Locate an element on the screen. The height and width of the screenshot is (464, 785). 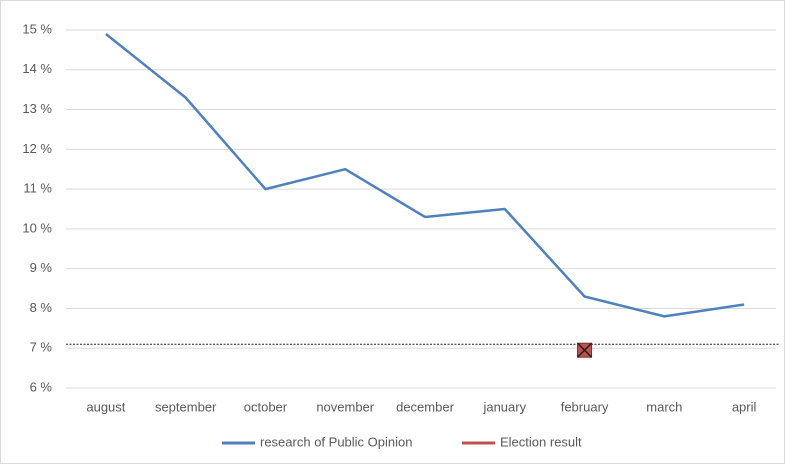
x-tick-label: august is located at coordinates (105, 406).